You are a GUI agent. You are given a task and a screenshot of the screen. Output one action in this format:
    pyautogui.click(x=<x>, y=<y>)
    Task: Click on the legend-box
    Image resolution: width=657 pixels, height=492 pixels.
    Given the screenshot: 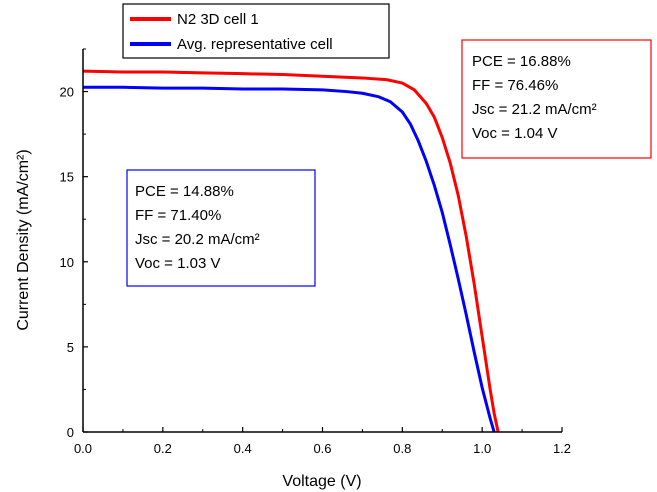 What is the action you would take?
    pyautogui.click(x=256, y=31)
    